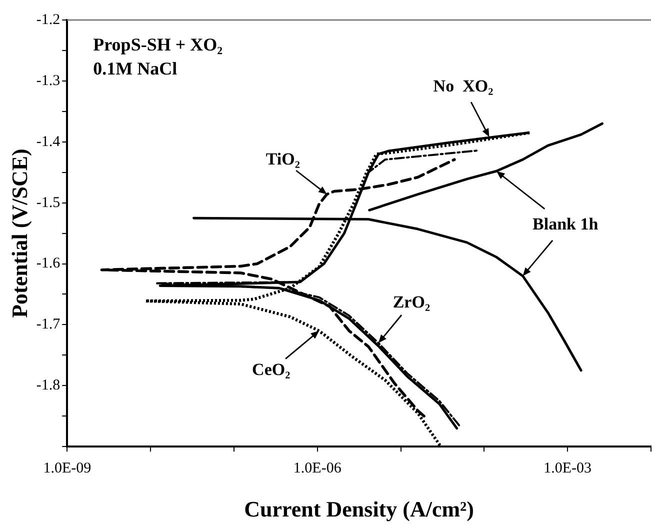 This screenshot has height=530, width=659. I want to click on annotation: TiO₂, so click(283, 159).